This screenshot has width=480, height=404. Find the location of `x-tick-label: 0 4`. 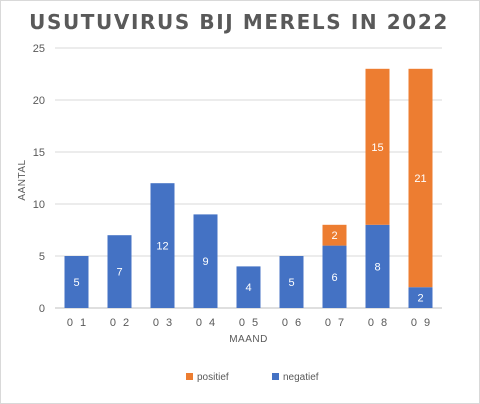

x-tick-label: 0 4 is located at coordinates (206, 323).